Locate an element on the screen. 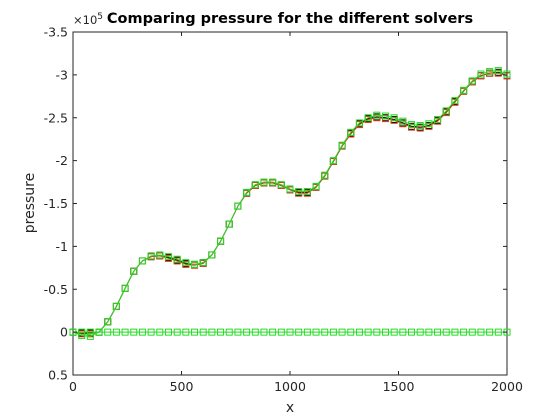 This screenshot has height=420, width=560. x-tick-label: 1000 is located at coordinates (290, 386).